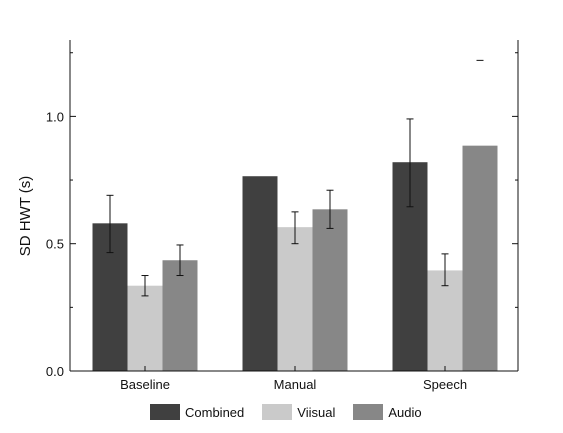  What do you see at coordinates (445, 384) in the screenshot?
I see `x-tick-label-speech: Speech` at bounding box center [445, 384].